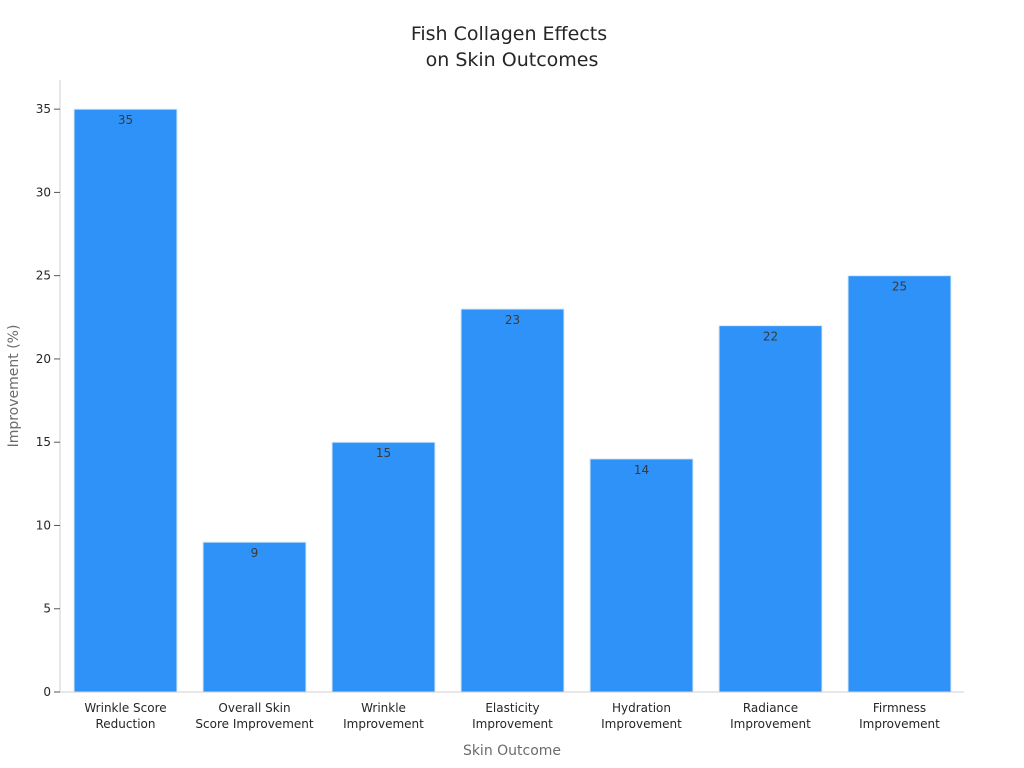  What do you see at coordinates (14, 386) in the screenshot?
I see `y-axis-title: Improvement (%)` at bounding box center [14, 386].